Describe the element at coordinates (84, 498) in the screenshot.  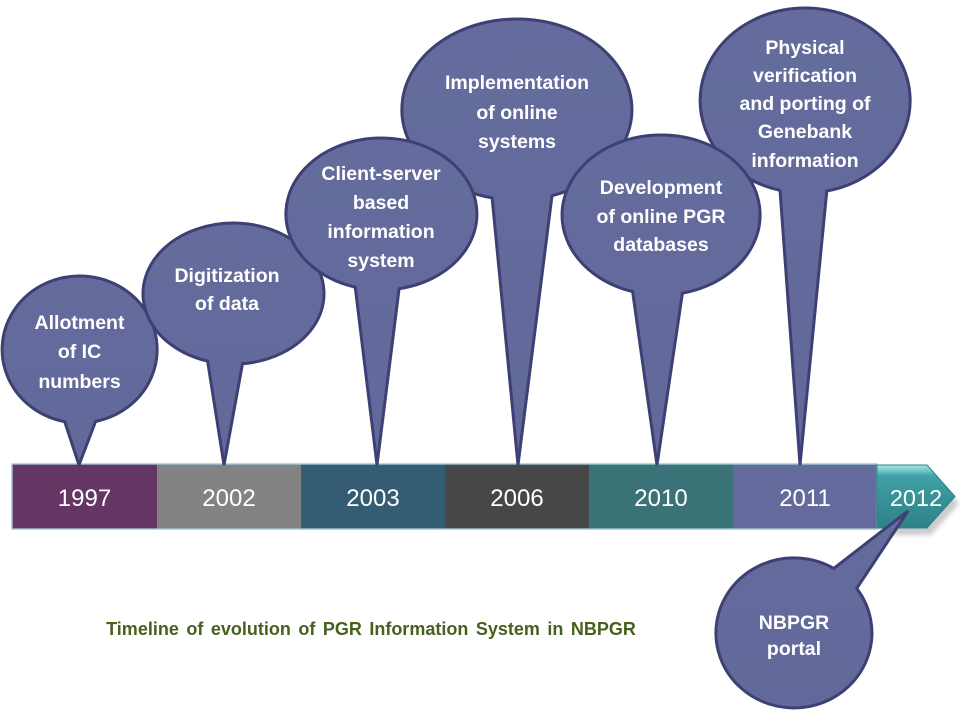
I see `svg-text: 1997` at that location.